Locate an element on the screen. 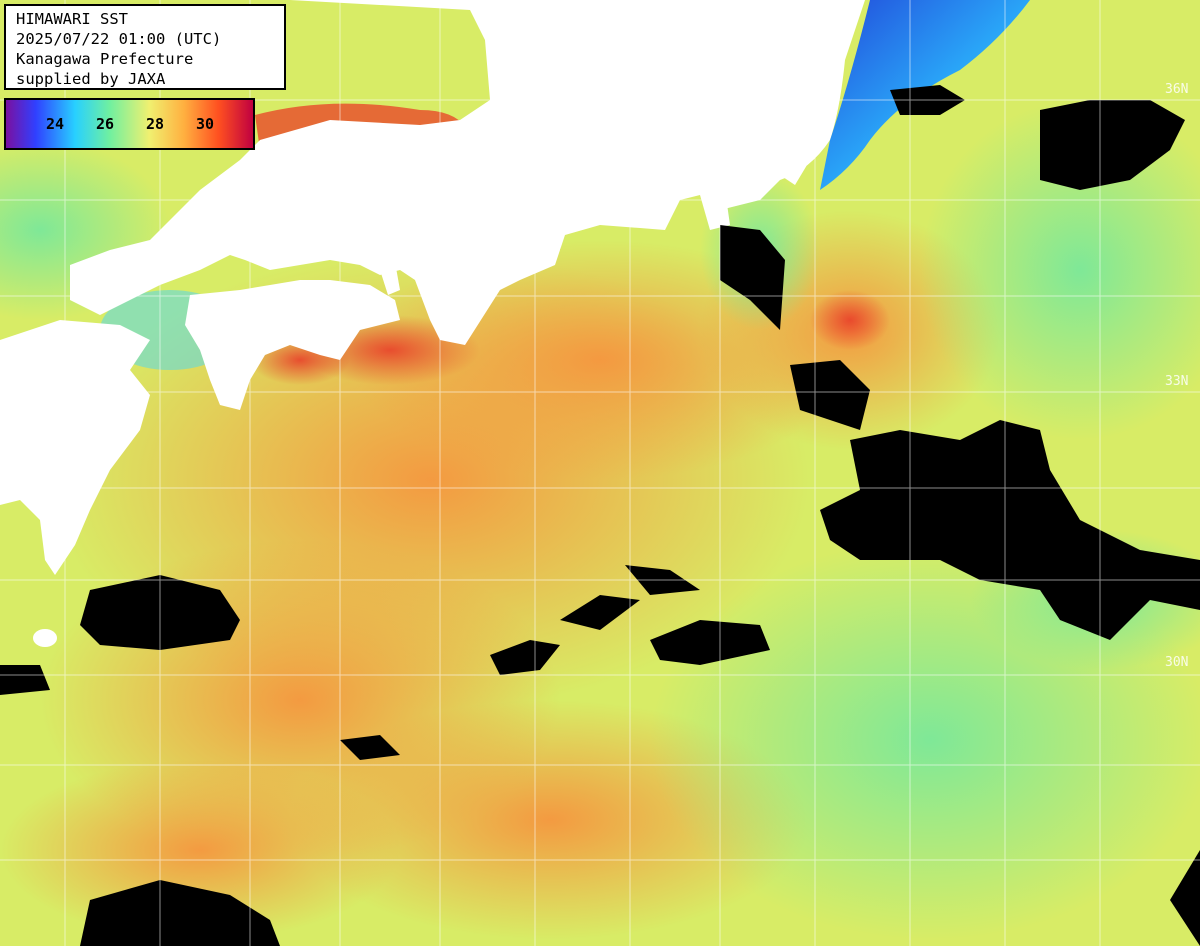 Image resolution: width=1200 pixels, height=946 pixels. lat-label-33n: 33N is located at coordinates (1177, 381).